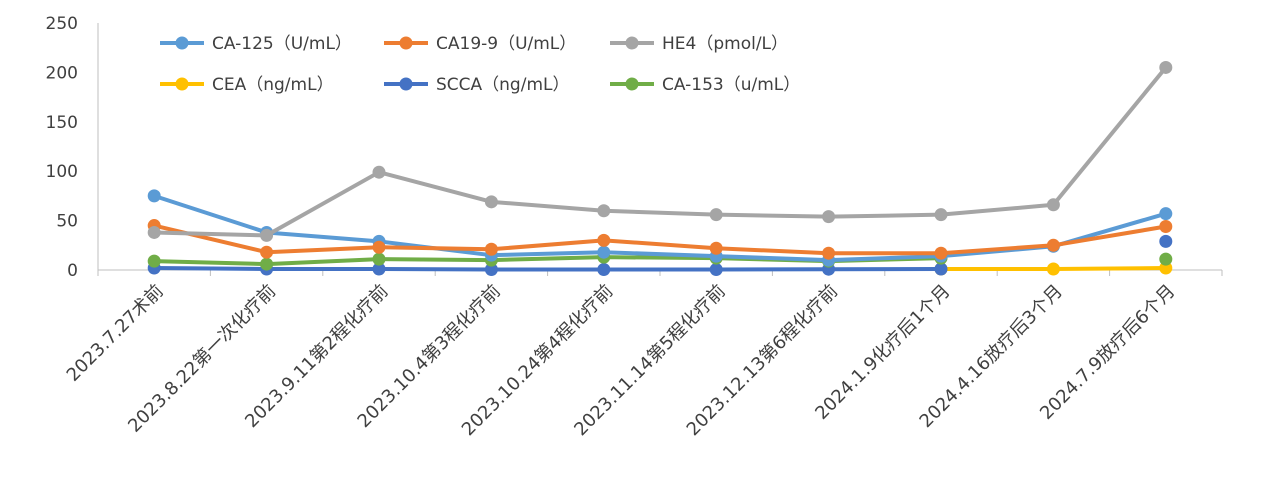 The width and height of the screenshot is (1269, 497). I want to click on legend-item: CA-125（U/mL）, so click(256, 44).